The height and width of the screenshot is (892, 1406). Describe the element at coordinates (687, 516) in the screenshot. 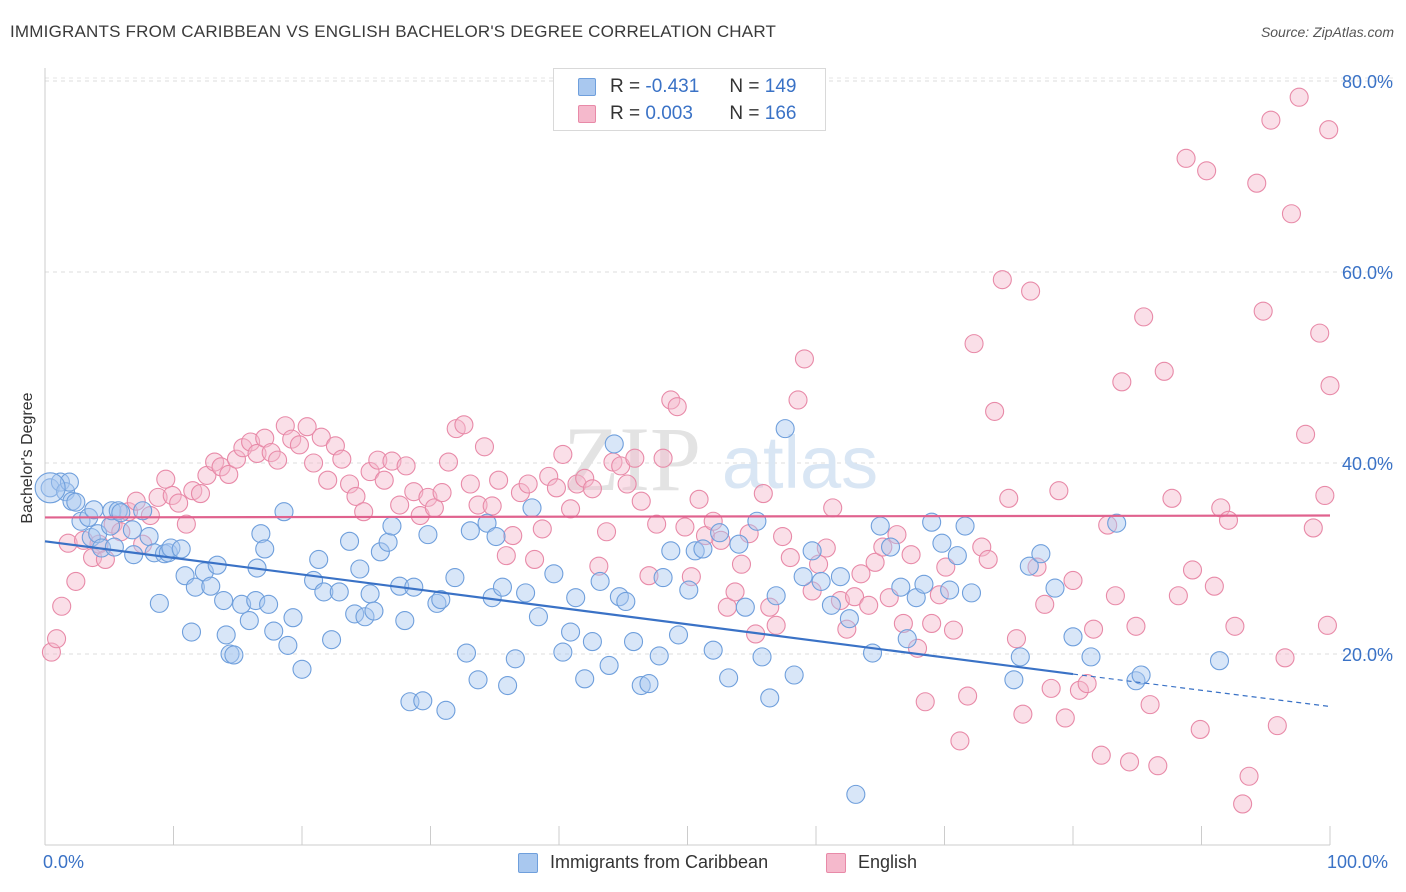

I see `trend-line` at that location.